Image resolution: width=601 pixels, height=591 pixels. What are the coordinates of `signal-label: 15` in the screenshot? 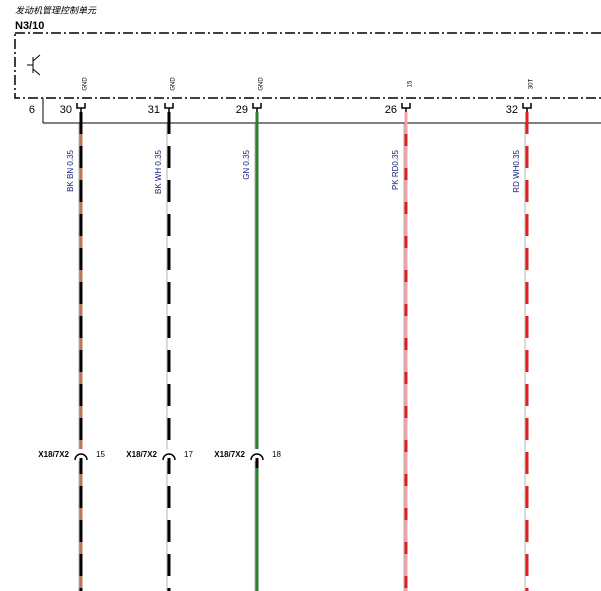 It's located at (411, 83).